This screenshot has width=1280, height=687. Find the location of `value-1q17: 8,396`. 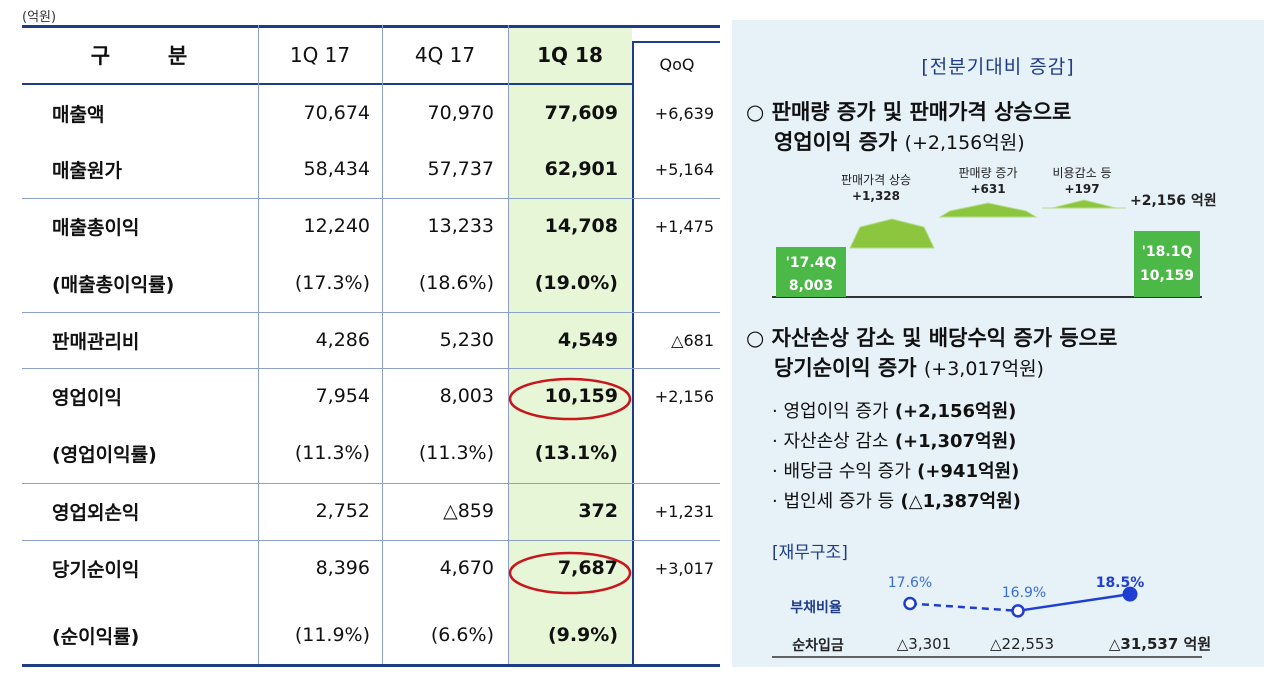

value-1q17: 8,396 is located at coordinates (342, 568).